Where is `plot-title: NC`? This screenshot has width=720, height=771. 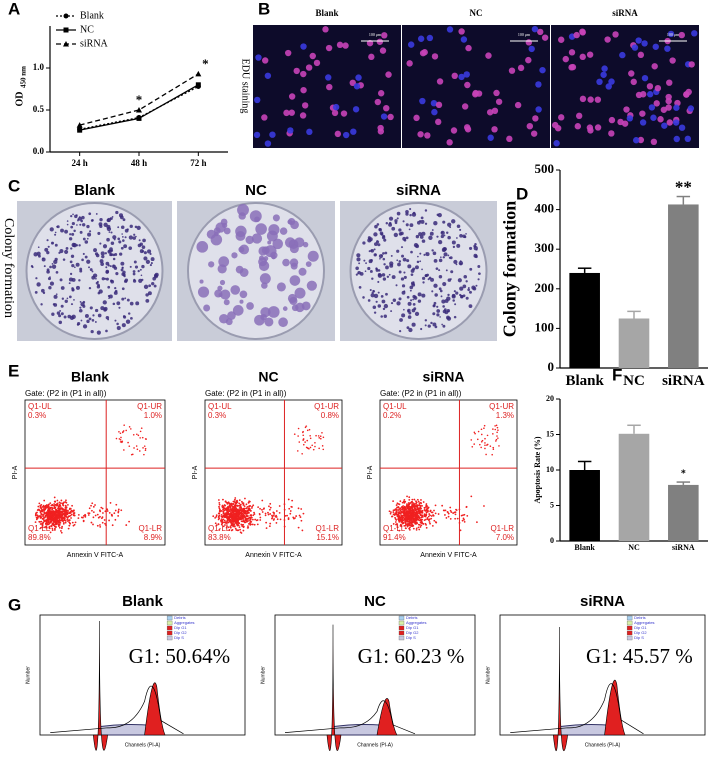 plot-title: NC is located at coordinates (375, 601).